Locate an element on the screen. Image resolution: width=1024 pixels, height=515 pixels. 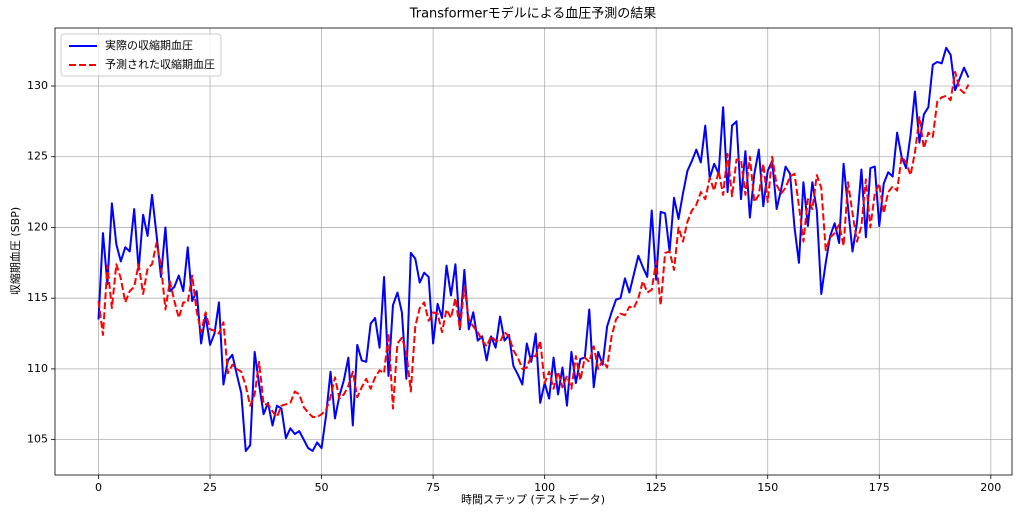
x-tick-label: 50 is located at coordinates (322, 487).